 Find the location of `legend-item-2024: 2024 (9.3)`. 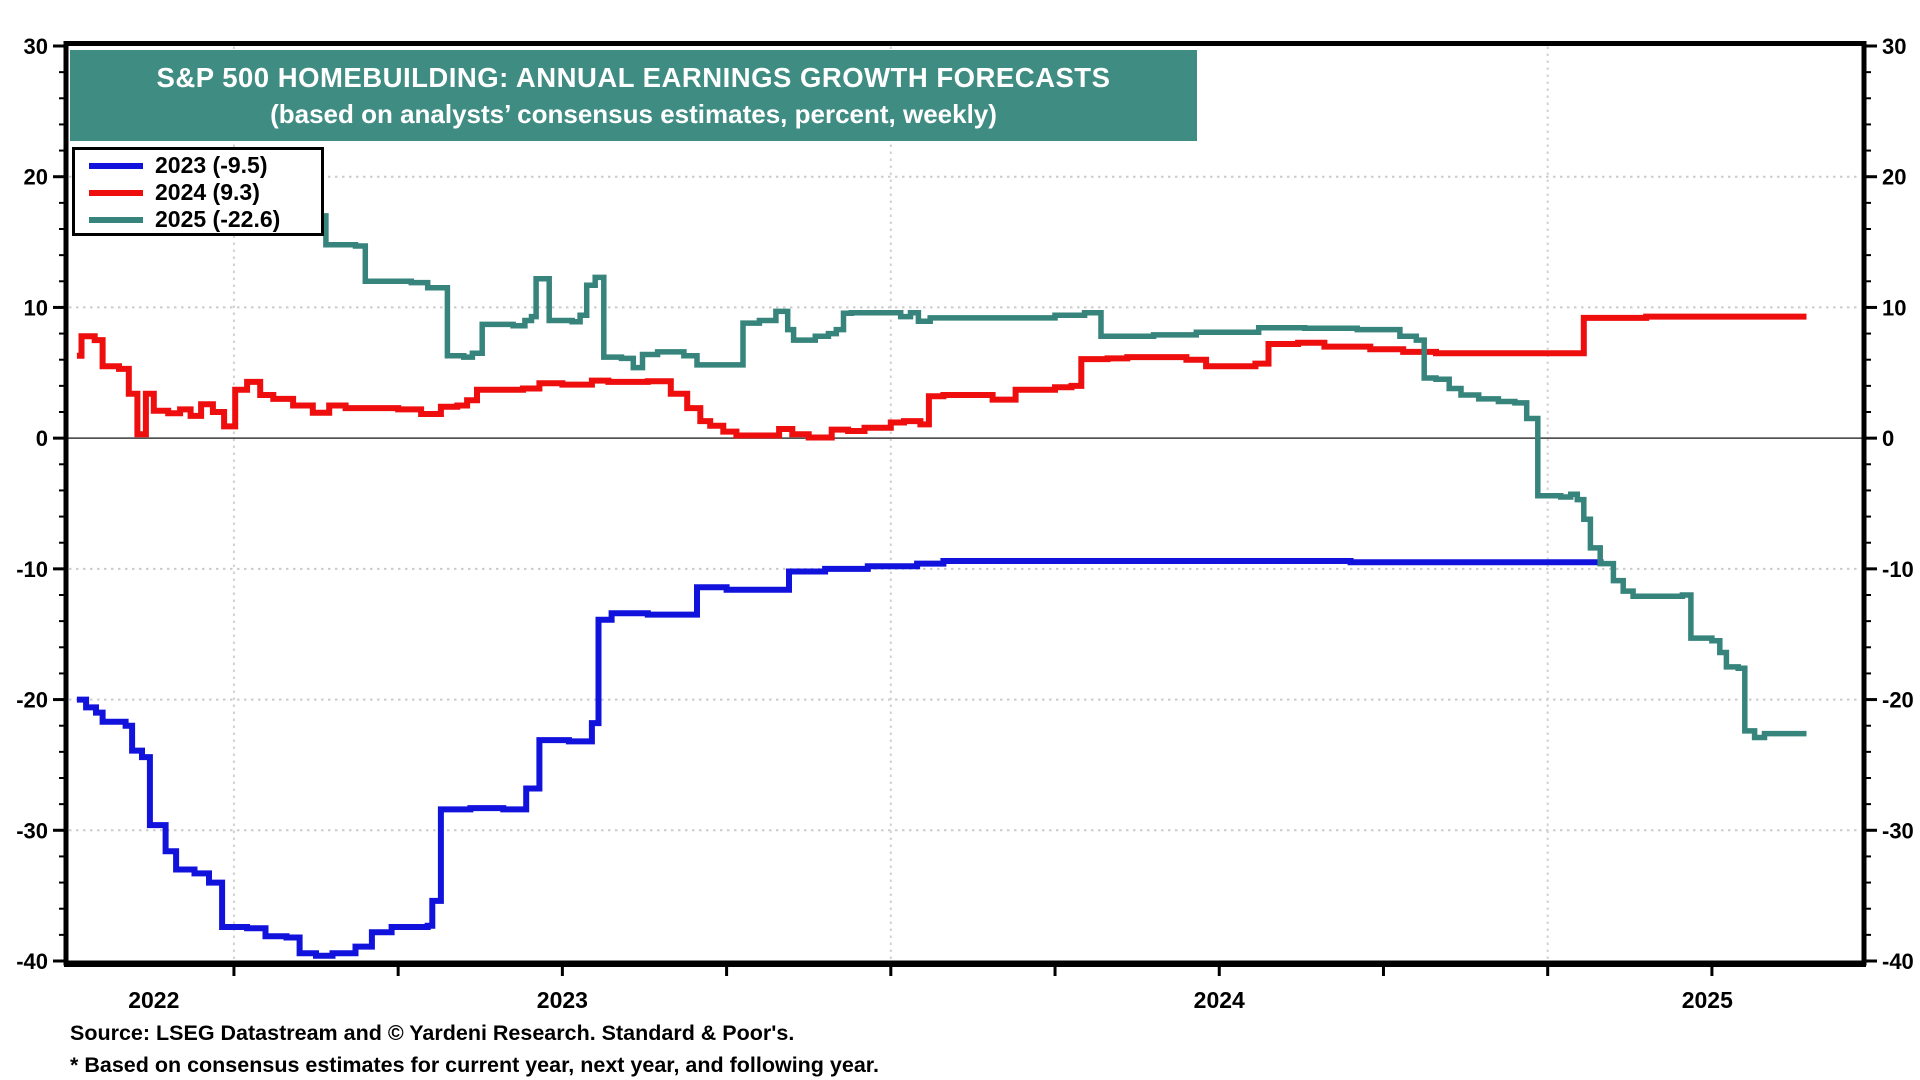

legend-item-2024: 2024 (9.3) is located at coordinates (198, 192).